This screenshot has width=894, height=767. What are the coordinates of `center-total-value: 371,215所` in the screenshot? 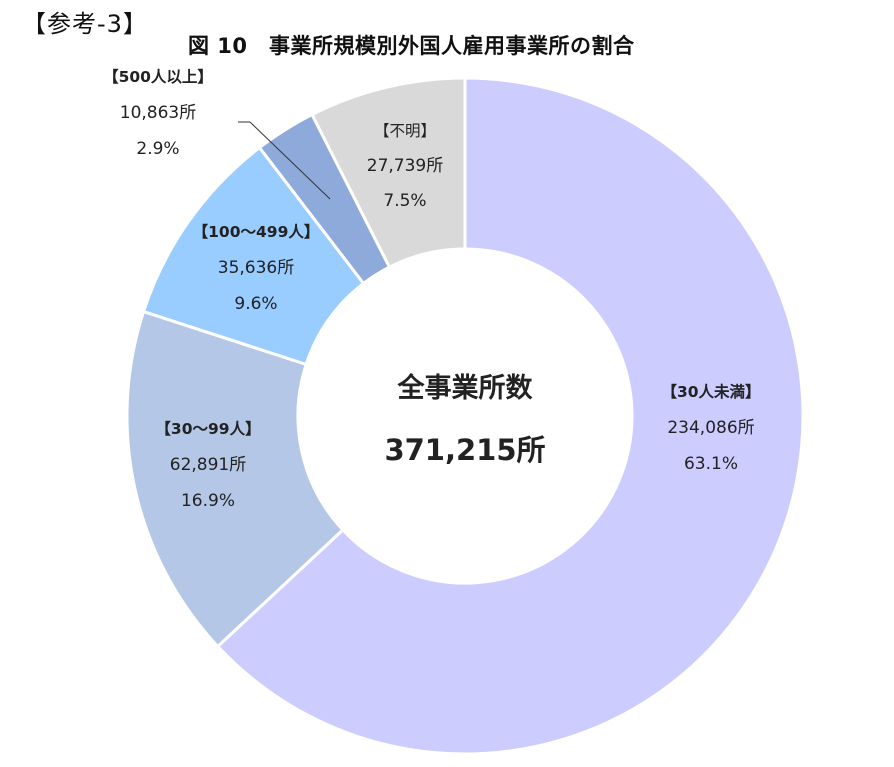 It's located at (465, 450).